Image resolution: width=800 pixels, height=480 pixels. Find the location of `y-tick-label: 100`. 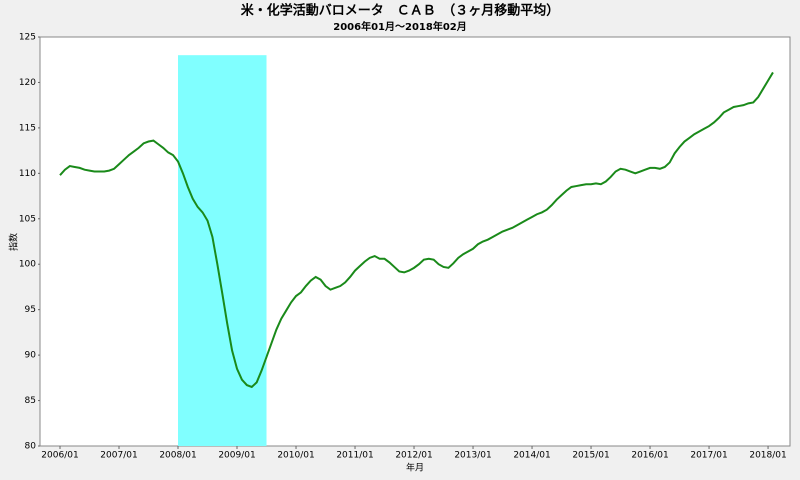

y-tick-label: 100 is located at coordinates (27, 265).